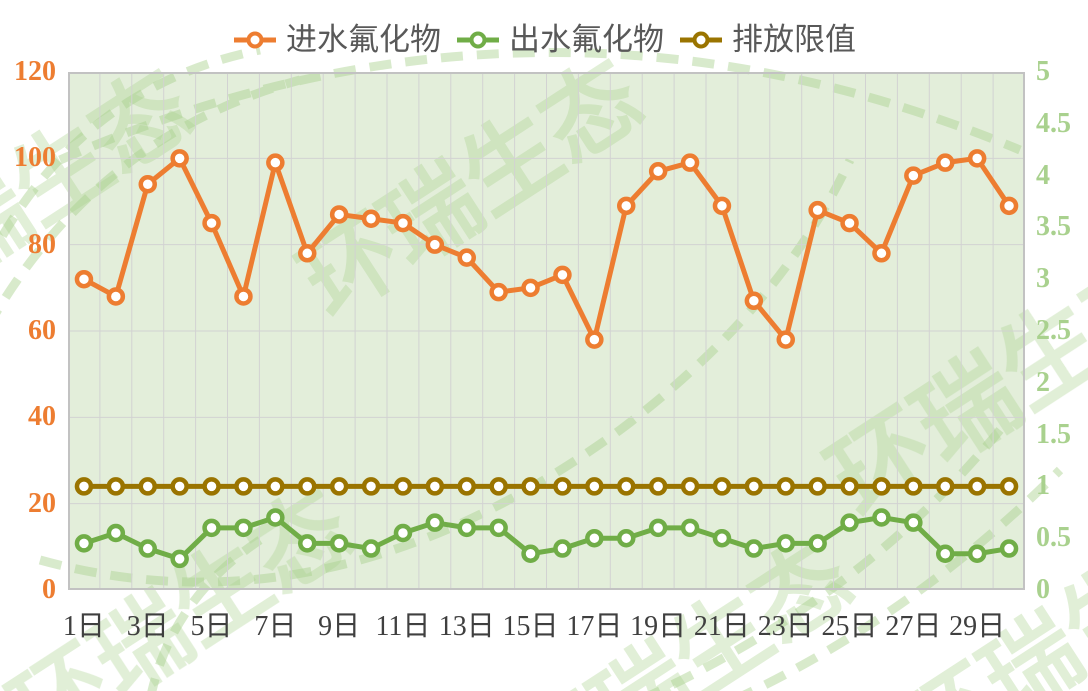  I want to click on legend-item-outlet-fluoride: 出水氟化物, so click(559, 40).